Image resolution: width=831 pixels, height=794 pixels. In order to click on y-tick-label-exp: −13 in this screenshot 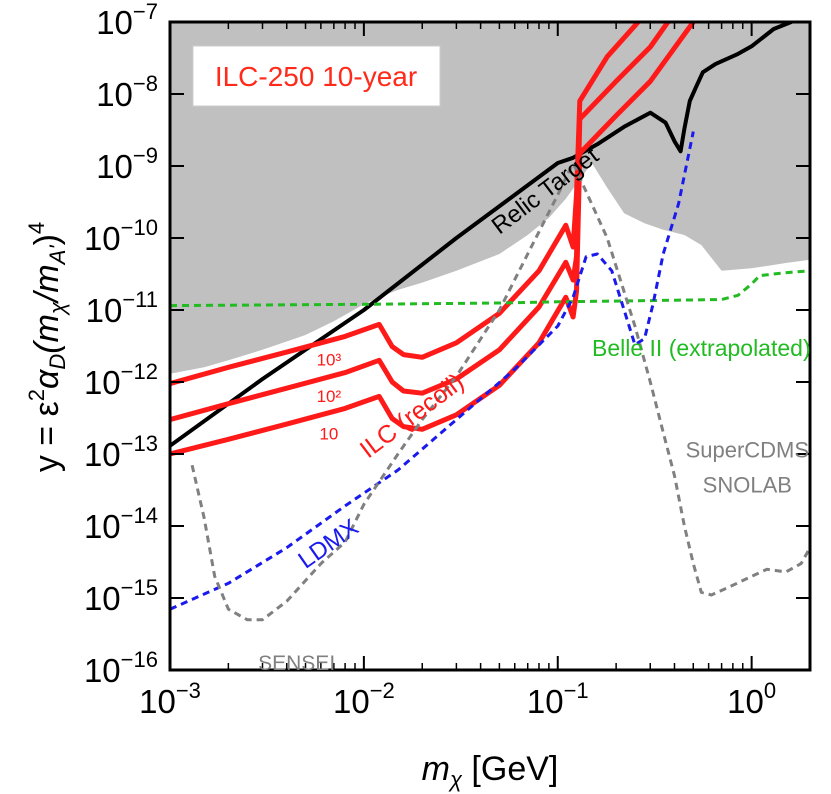, I will do `click(139, 443)`.